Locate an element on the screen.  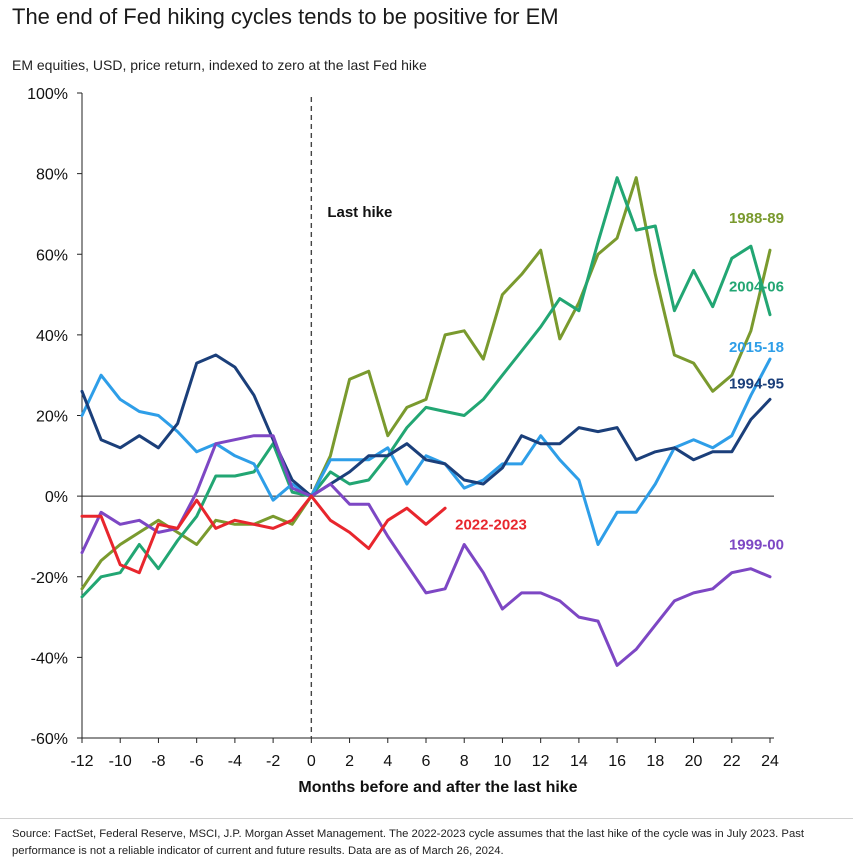
y-tick-label: 0% is located at coordinates (56, 497).